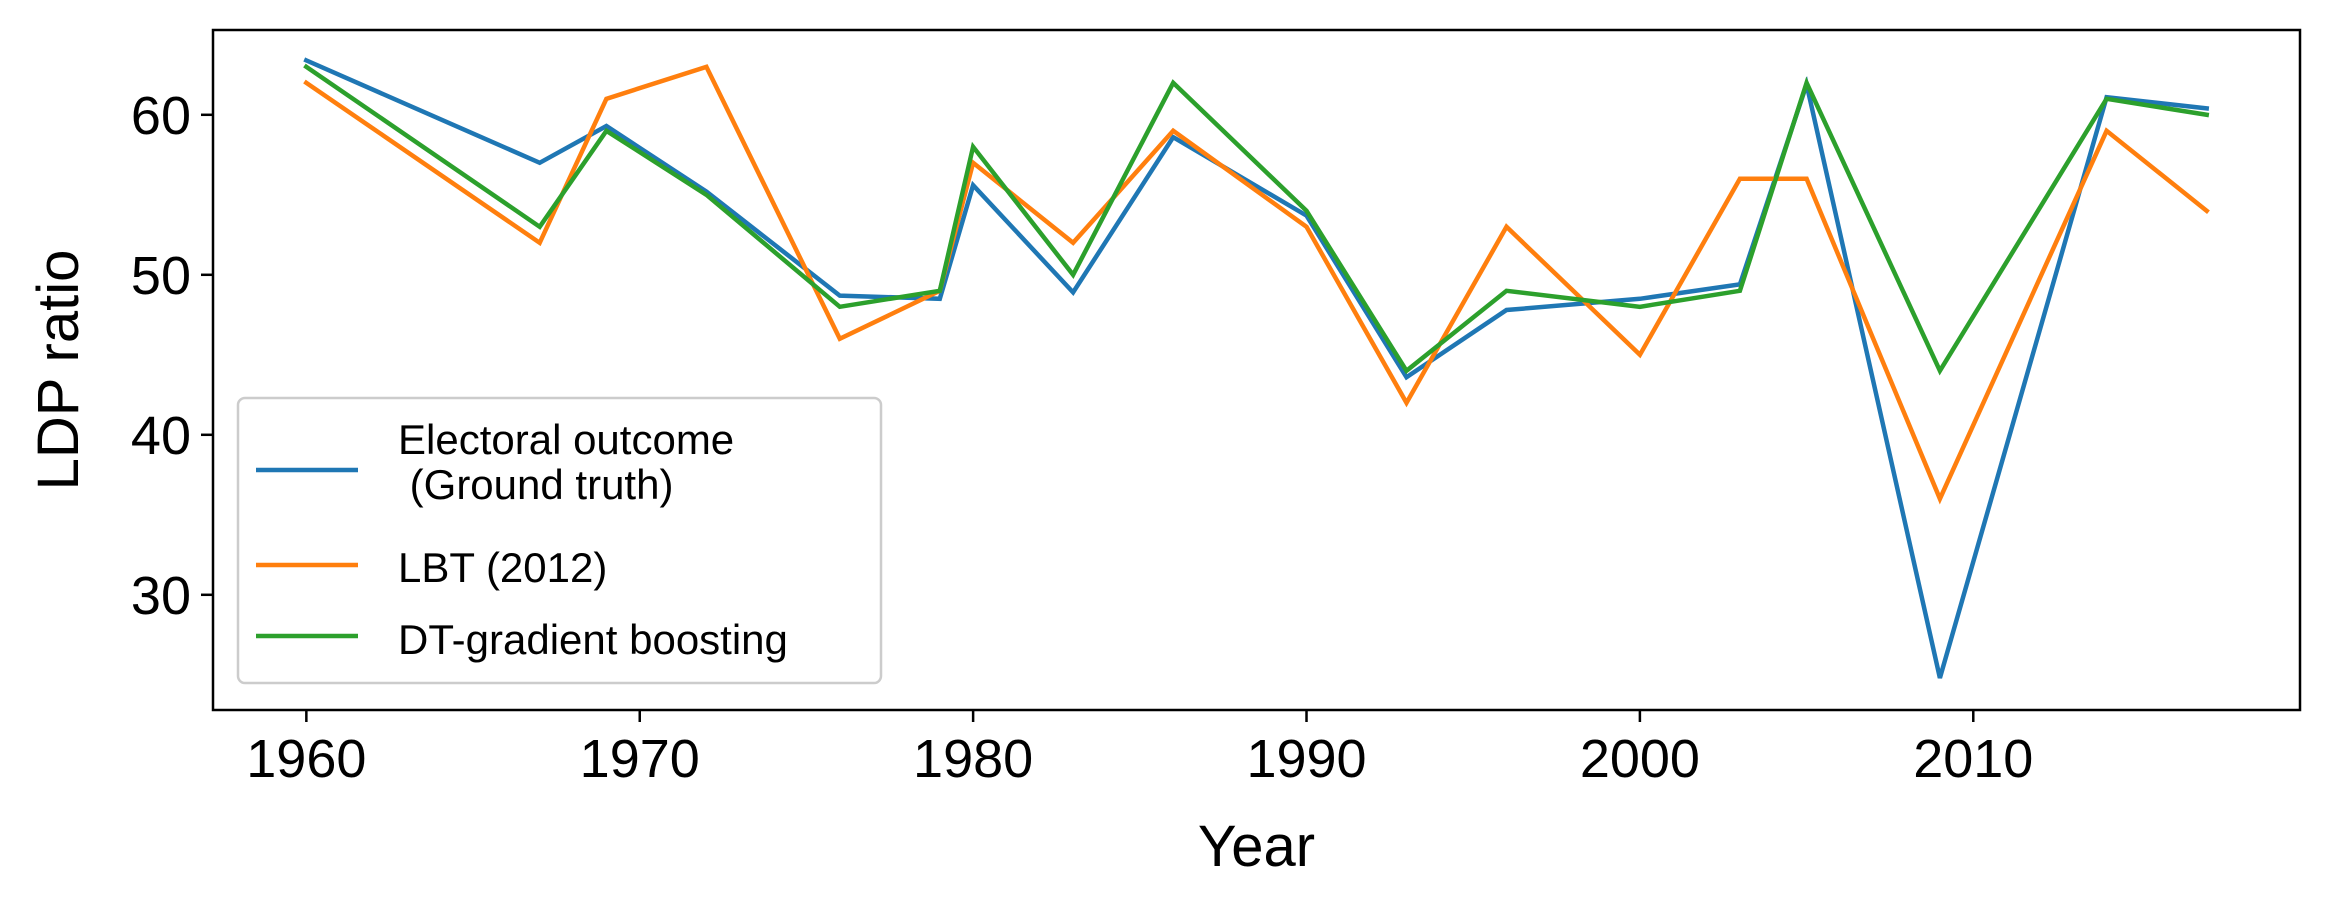 The width and height of the screenshot is (2334, 909). Describe the element at coordinates (1139, 749) in the screenshot. I see `x-axis: 1960 1970 1980 1990 2000 2010` at that location.